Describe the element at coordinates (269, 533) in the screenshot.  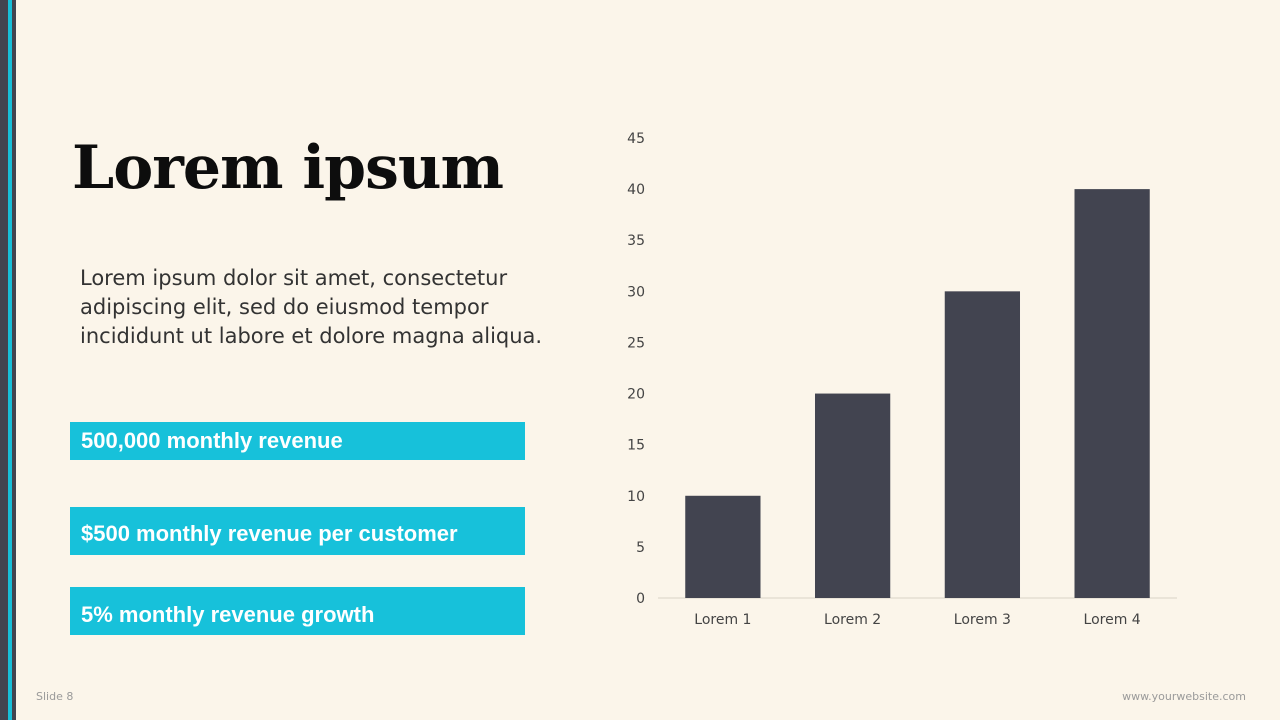
I see `stat-label: $500 monthly revenue per customer` at that location.